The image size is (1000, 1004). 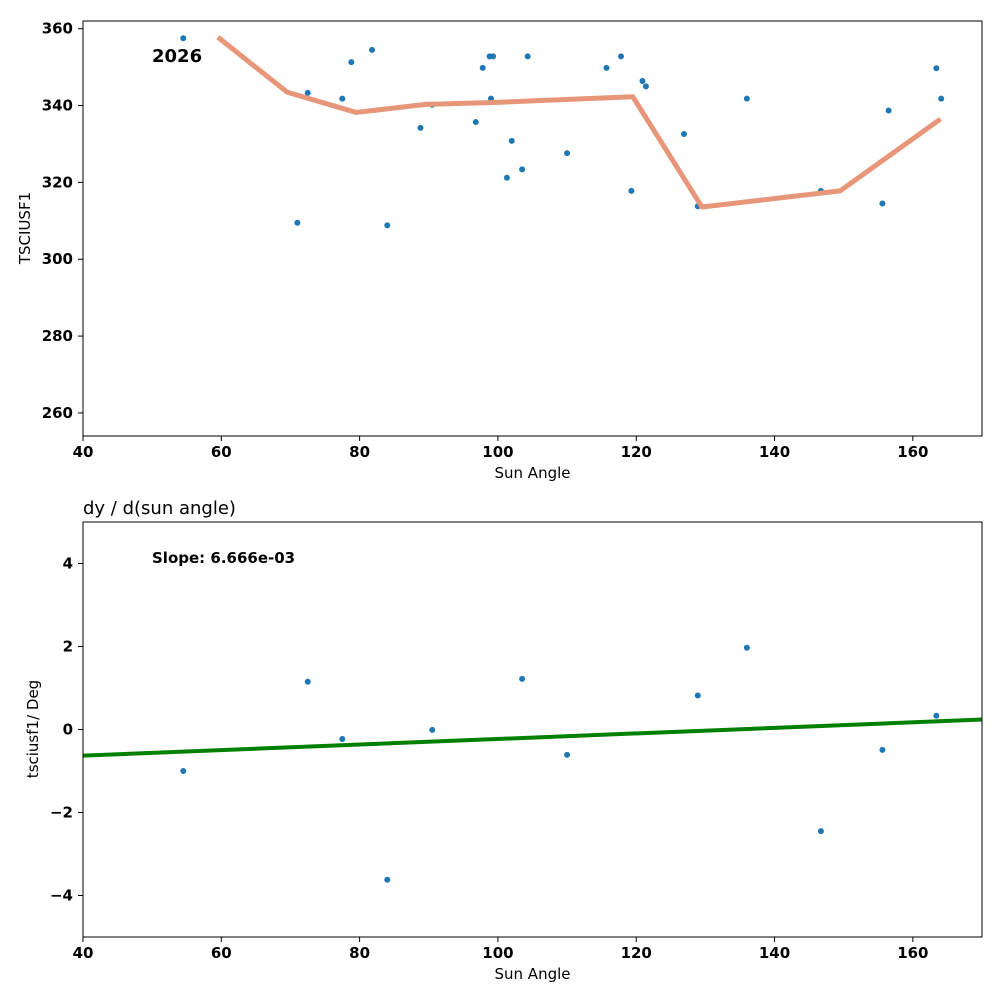 I want to click on bottom-y-tick-label: 4, so click(x=68, y=564).